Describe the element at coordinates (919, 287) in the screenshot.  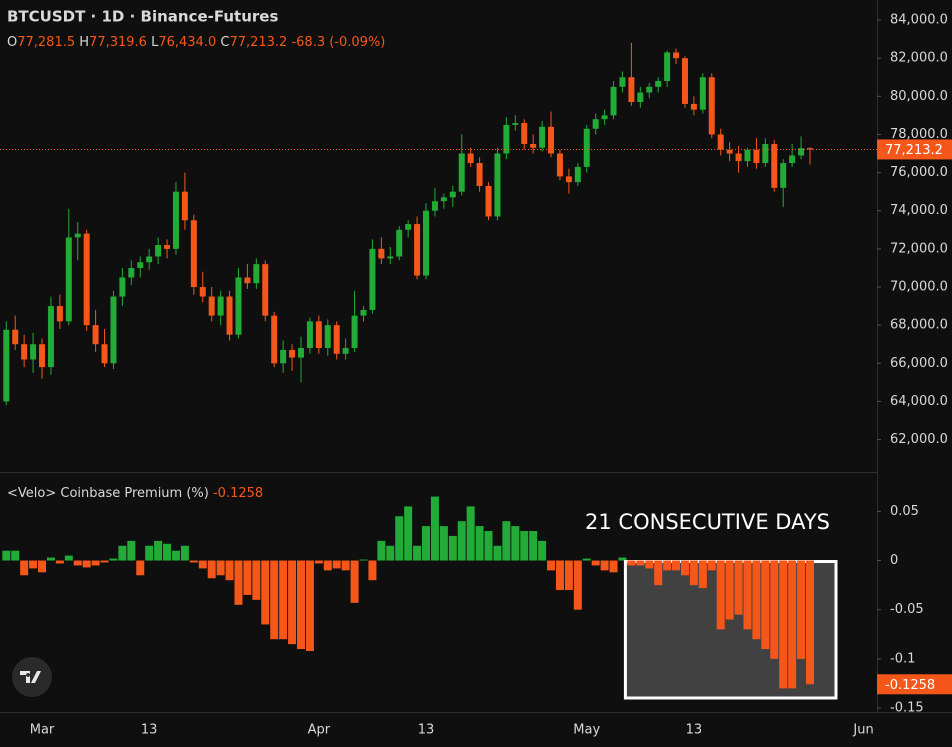
I see `y-tick-label: 70,000.0` at that location.